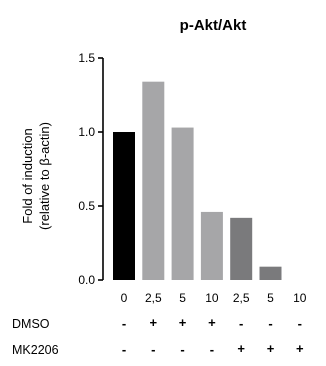  Describe the element at coordinates (36, 176) in the screenshot. I see `y-axis-label: Fold of induction (relative to β-actin)` at that location.